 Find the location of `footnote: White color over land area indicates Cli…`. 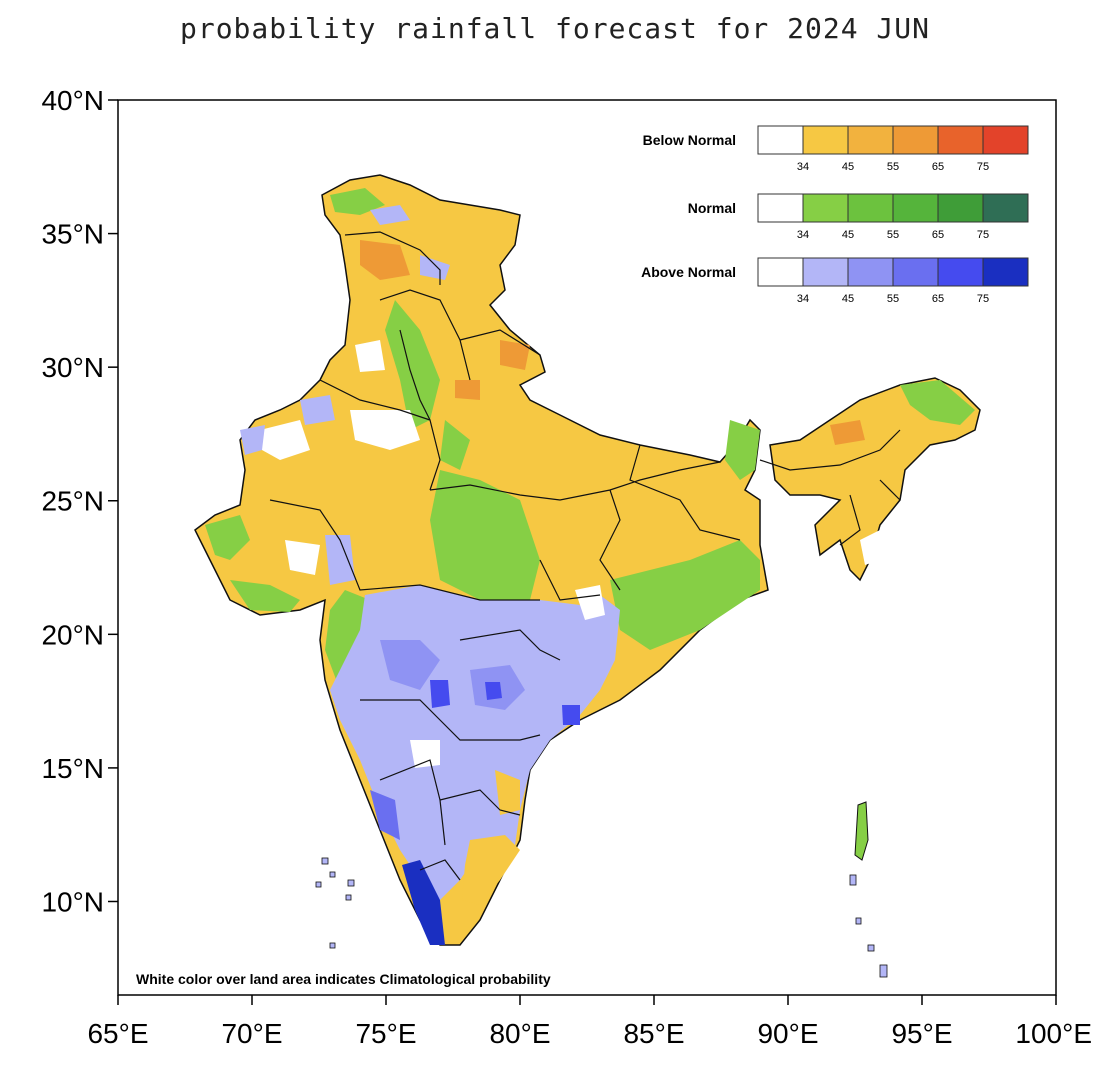

footnote: White color over land area indicates Cli… is located at coordinates (343, 979).